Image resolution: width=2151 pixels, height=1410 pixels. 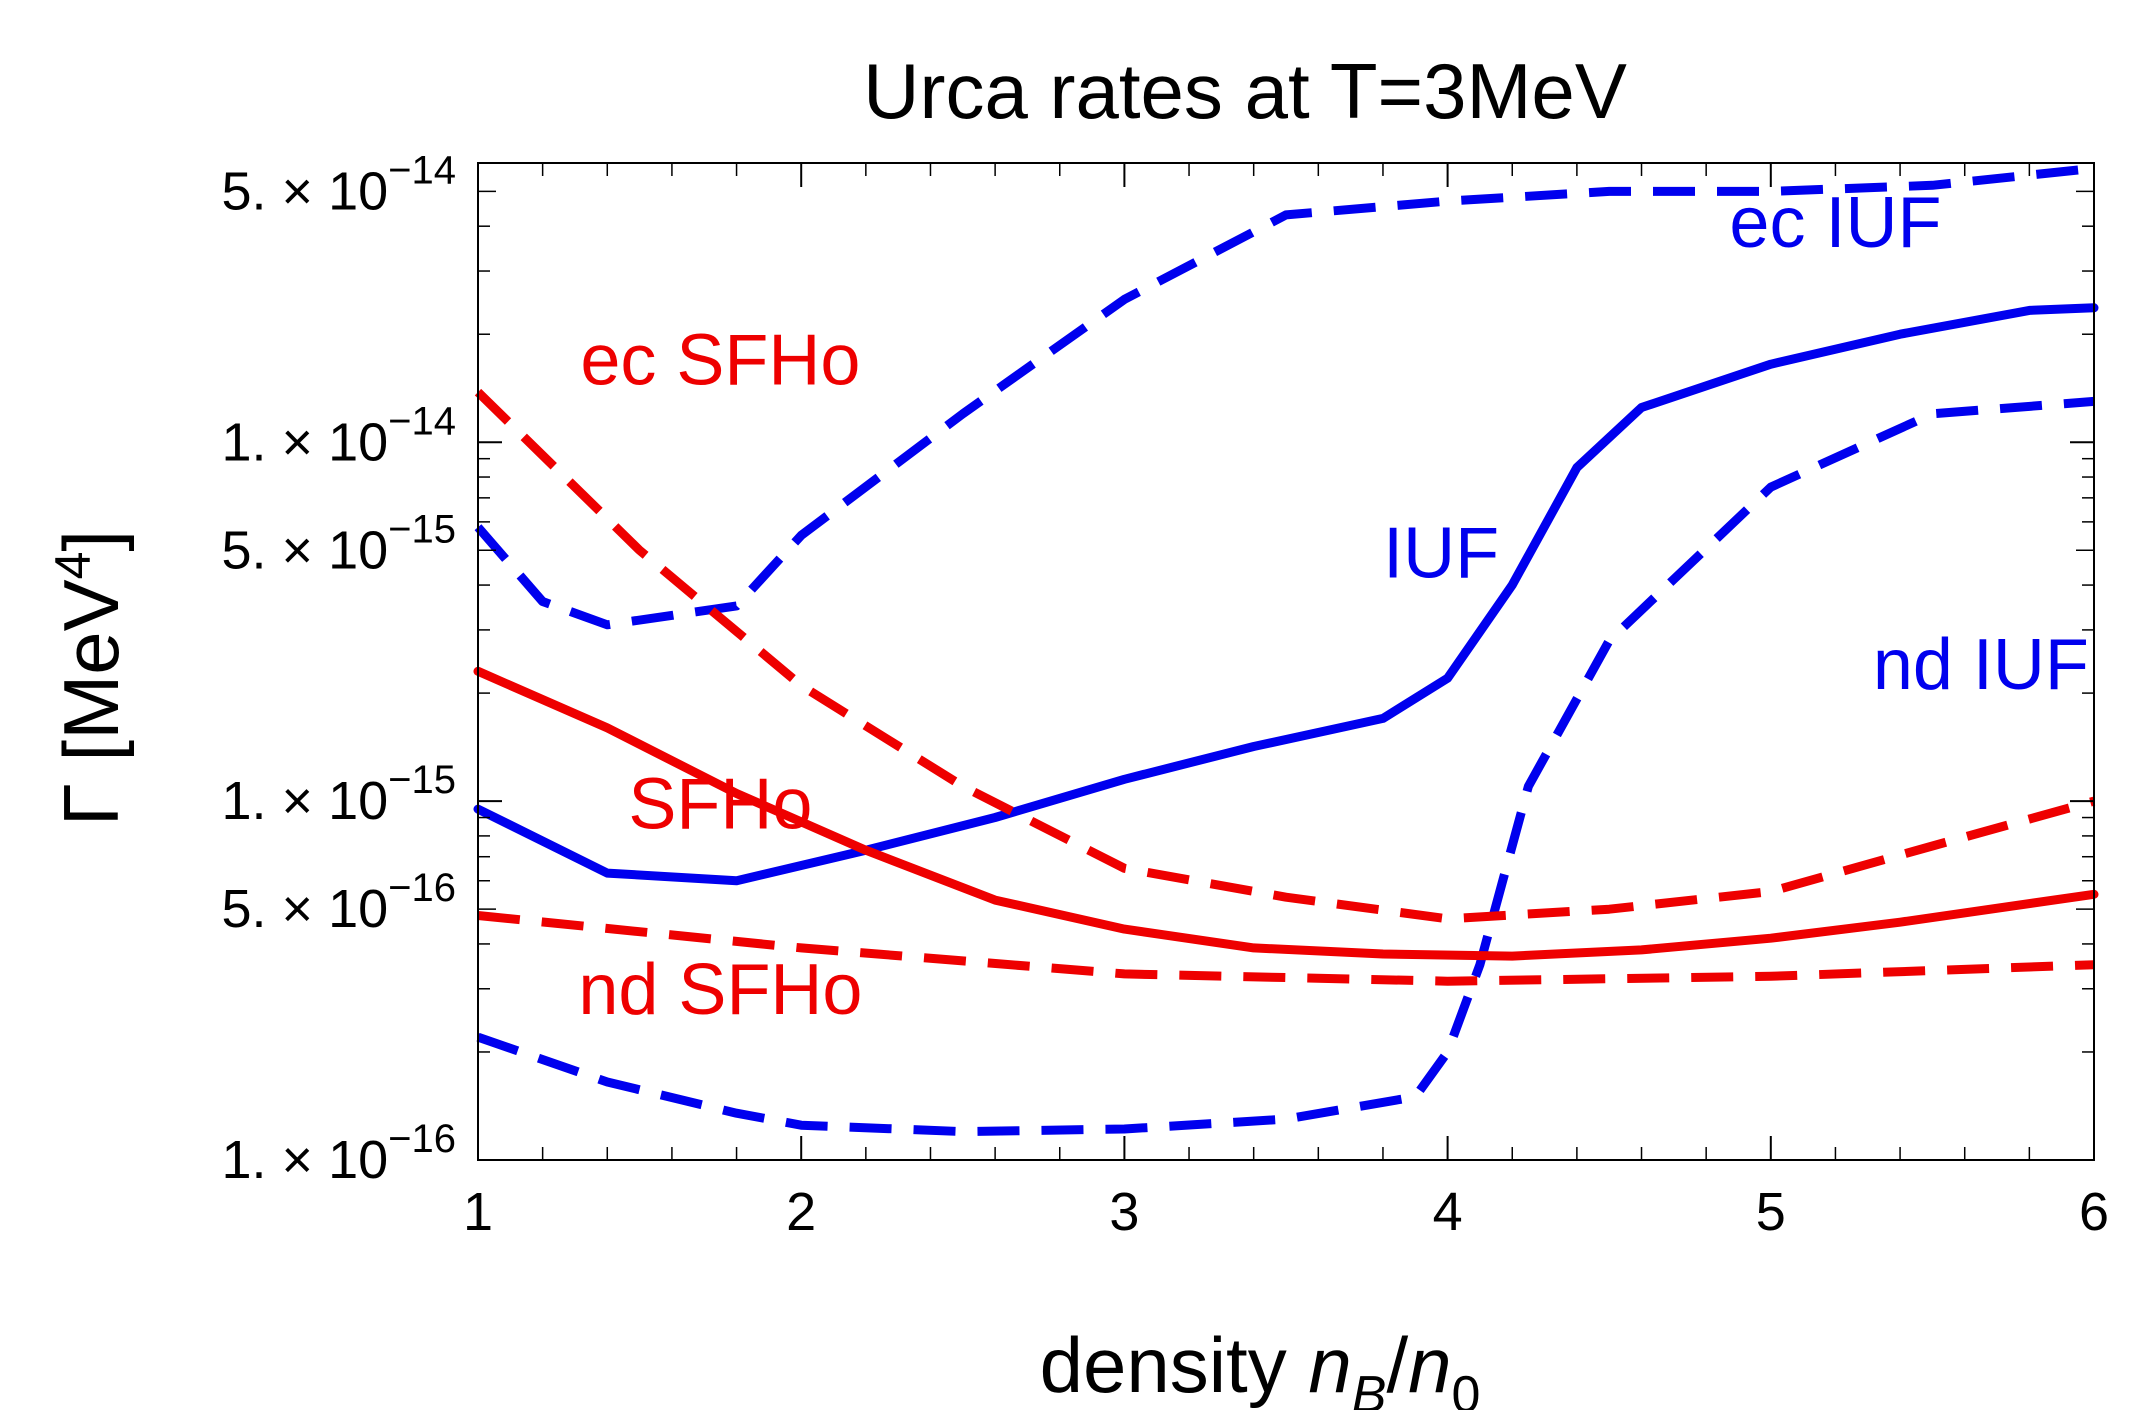 What do you see at coordinates (1429, 1365) in the screenshot?
I see `x-axis-title-n0: n` at bounding box center [1429, 1365].